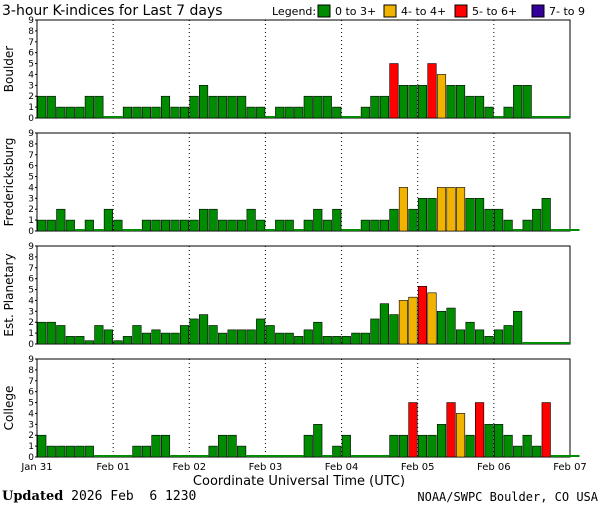 Image resolution: width=600 pixels, height=510 pixels. I want to click on y-tick-label: 1, so click(31, 221).